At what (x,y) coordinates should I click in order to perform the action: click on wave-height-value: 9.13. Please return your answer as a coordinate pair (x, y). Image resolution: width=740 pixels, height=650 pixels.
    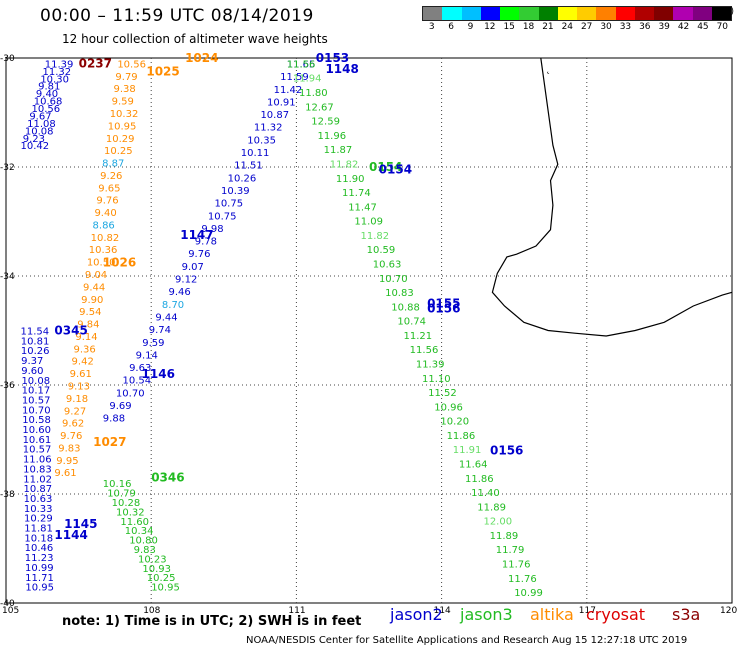
    Looking at the image, I should click on (79, 386).